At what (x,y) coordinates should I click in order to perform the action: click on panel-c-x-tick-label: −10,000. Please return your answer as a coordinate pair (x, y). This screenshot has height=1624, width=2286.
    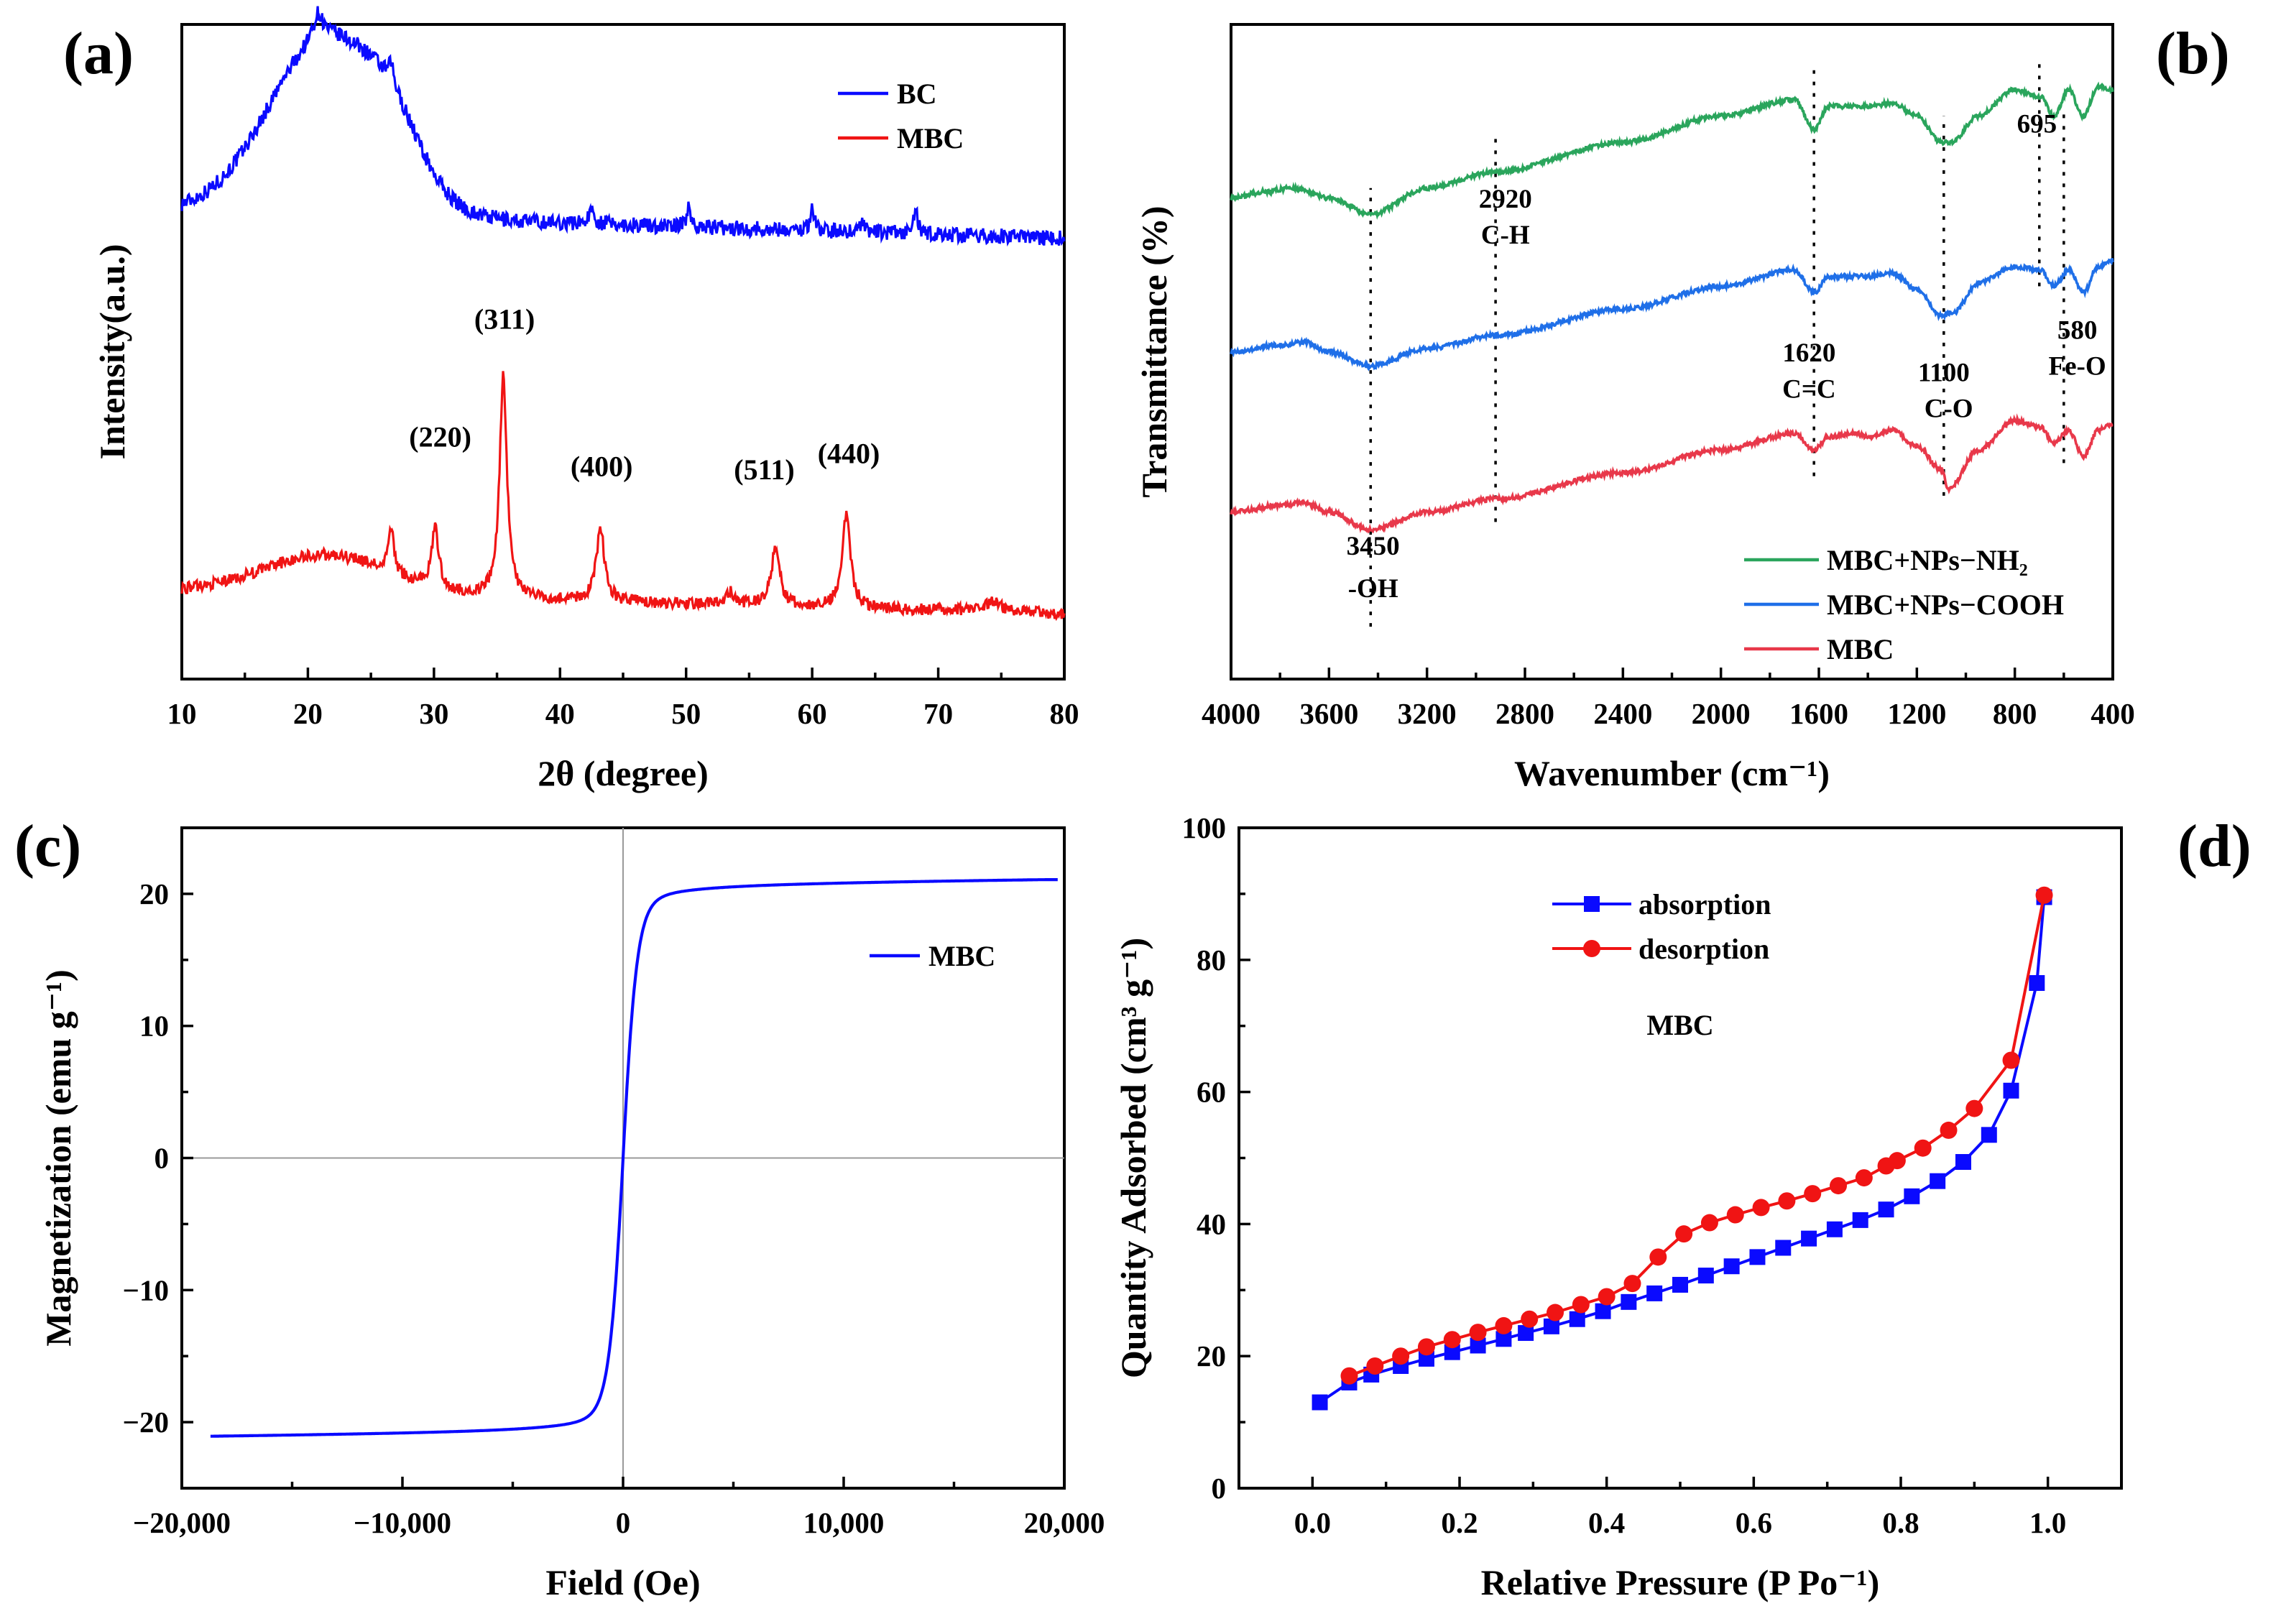
    Looking at the image, I should click on (402, 1522).